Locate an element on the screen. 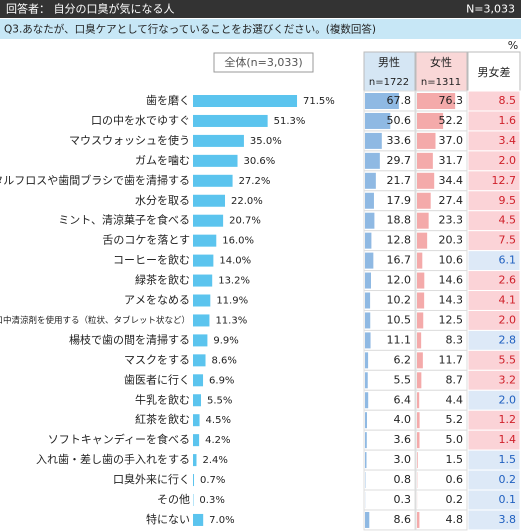 The height and width of the screenshot is (532, 521). category-label: アメをなめる is located at coordinates (157, 300).